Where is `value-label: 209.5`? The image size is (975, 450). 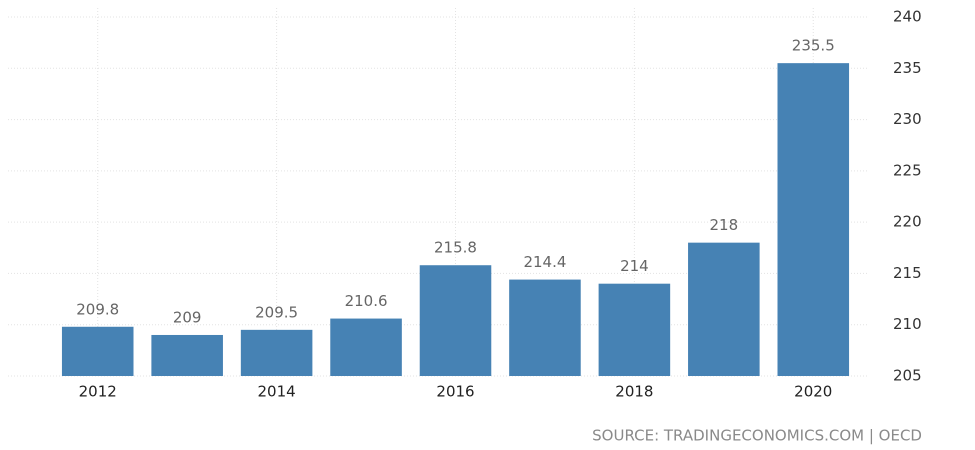
value-label: 209.5 is located at coordinates (276, 312).